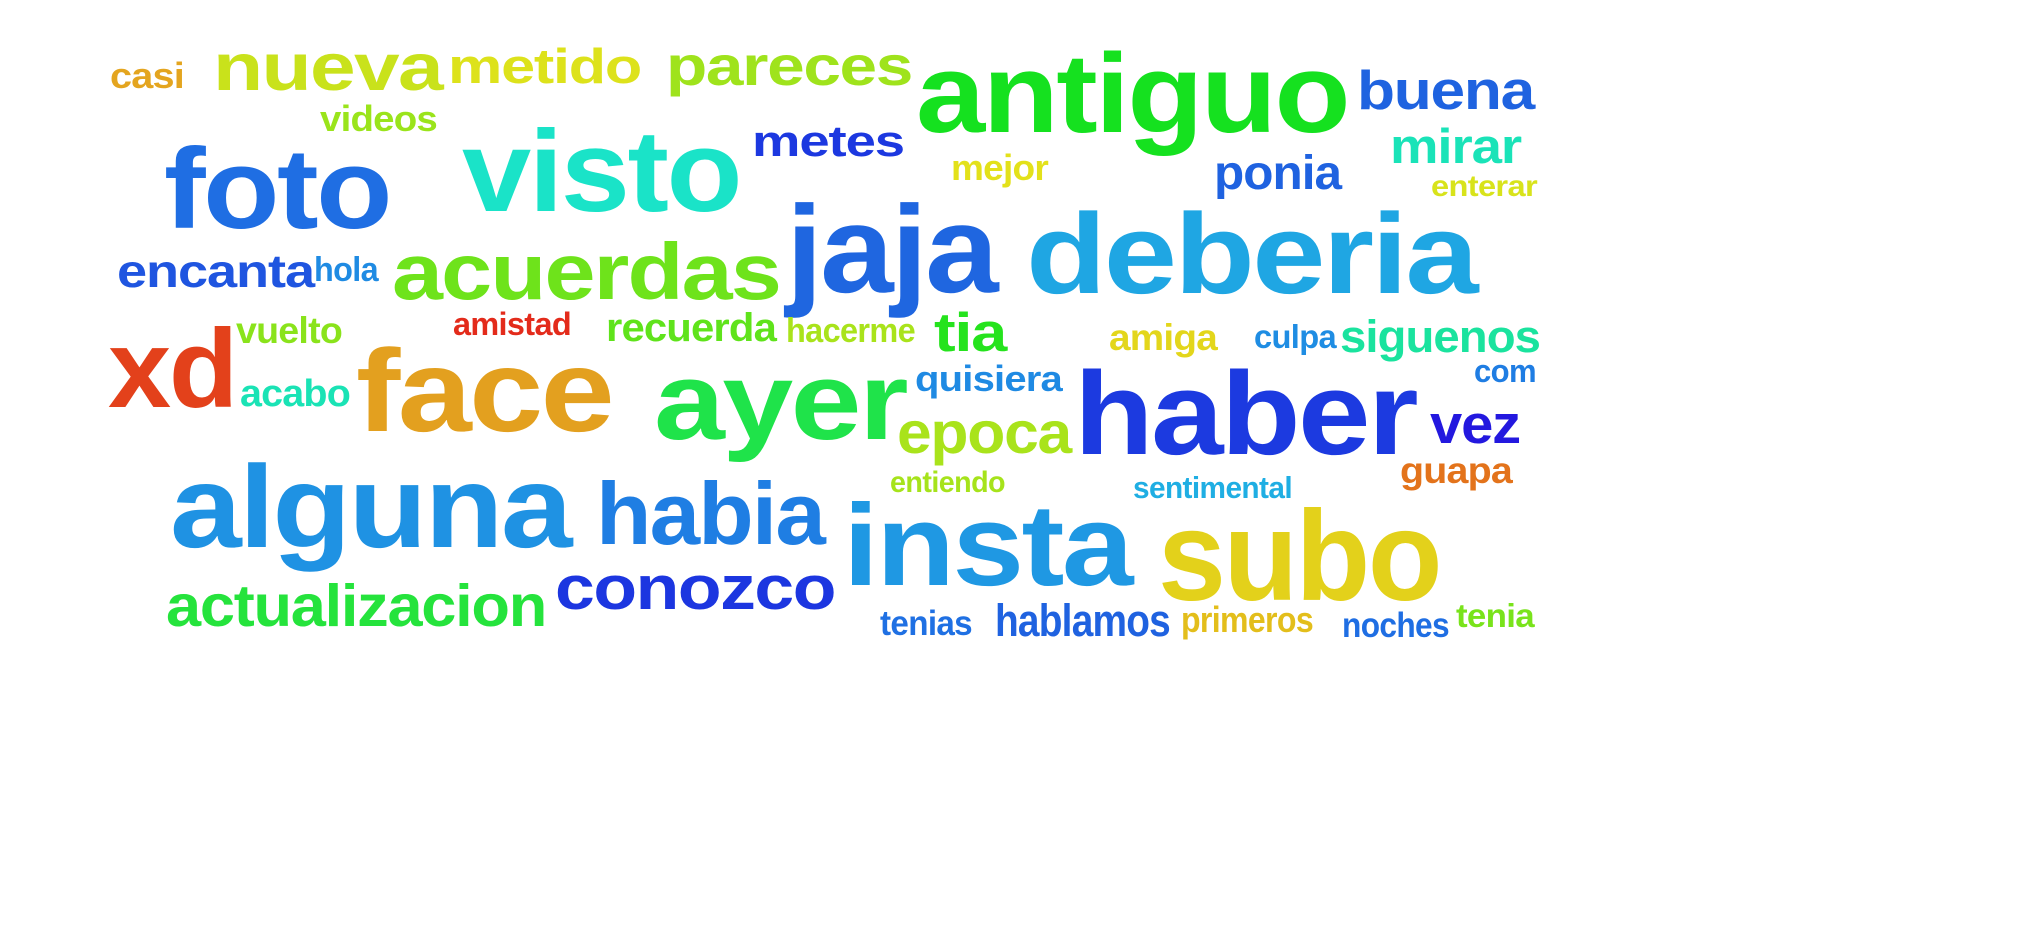 This screenshot has width=2028, height=944. Describe the element at coordinates (371, 506) in the screenshot. I see `word-alguna: alguna` at that location.